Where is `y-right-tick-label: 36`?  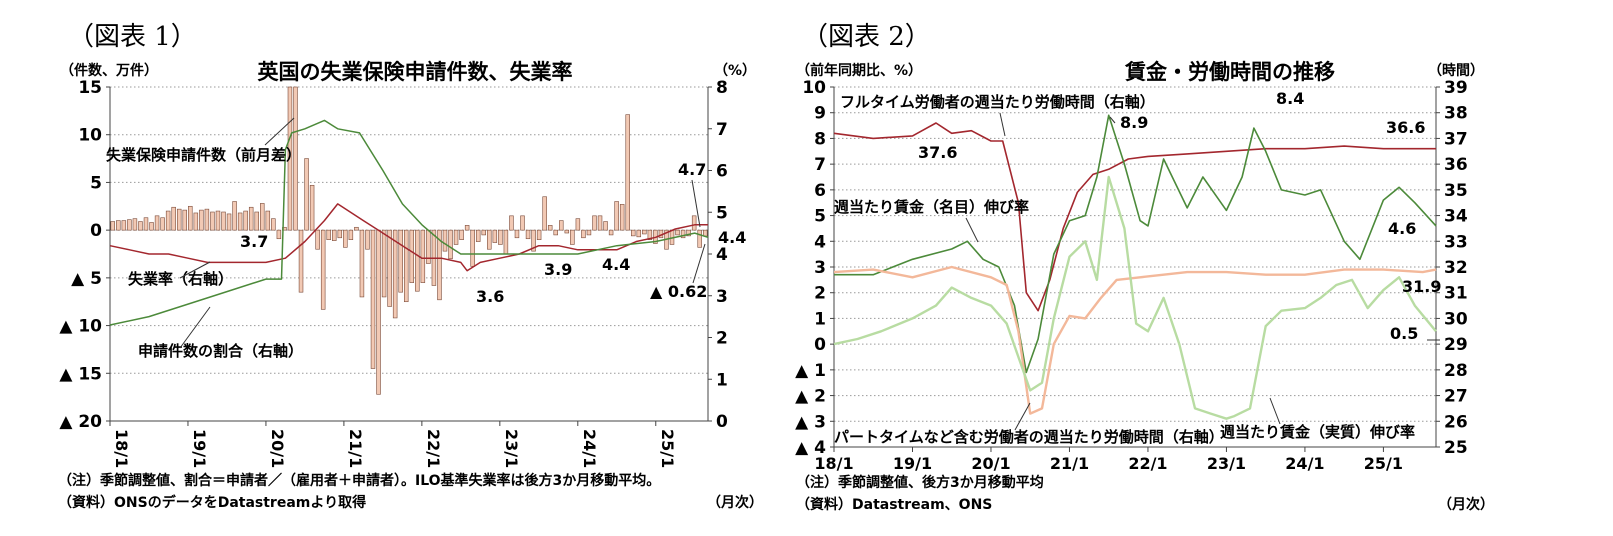
y-right-tick-label: 36 is located at coordinates (1456, 165).